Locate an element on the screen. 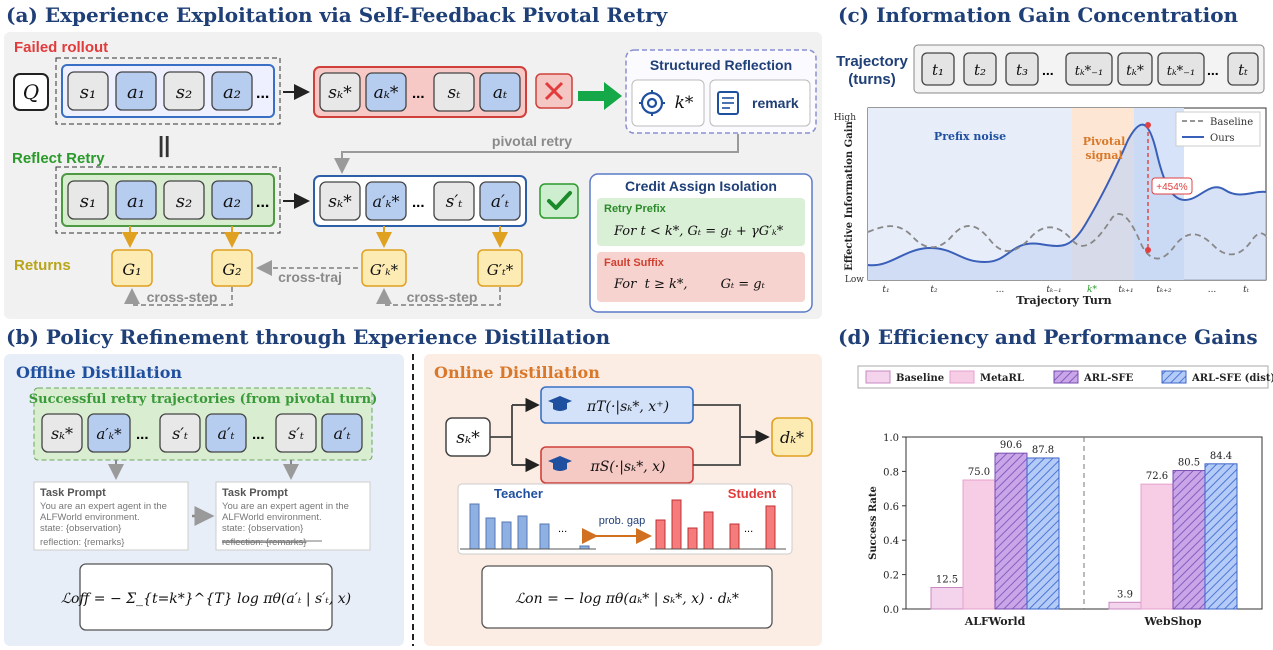 This screenshot has height=650, width=1273. prefix-noise-label: Prefix noise is located at coordinates (970, 136).